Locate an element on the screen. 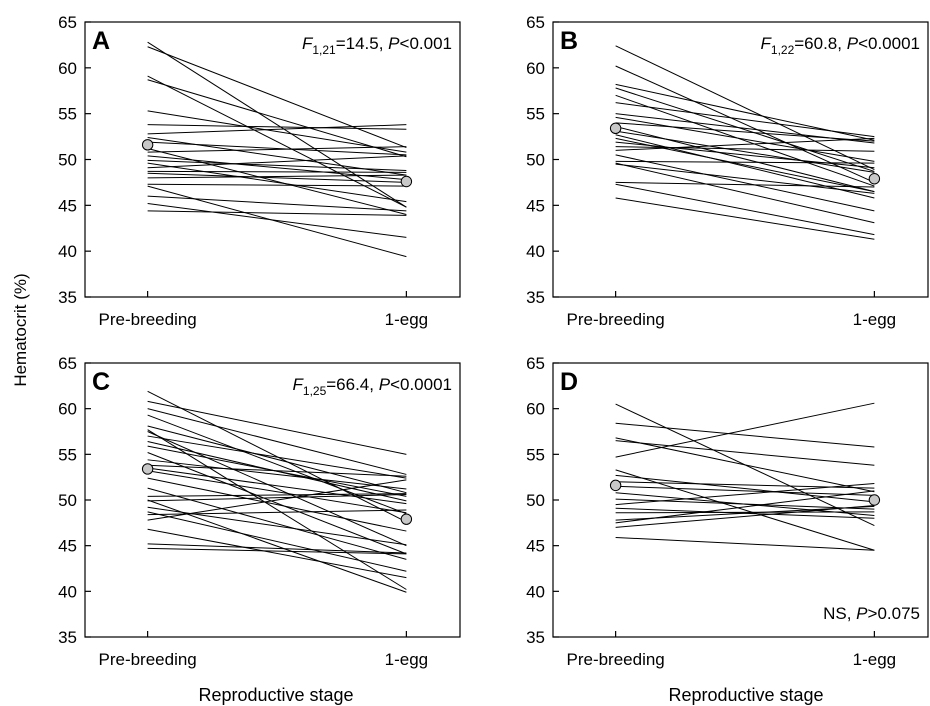 Image resolution: width=930 pixels, height=706 pixels. stat-annotation: NS, P>0.075 is located at coordinates (871, 613).